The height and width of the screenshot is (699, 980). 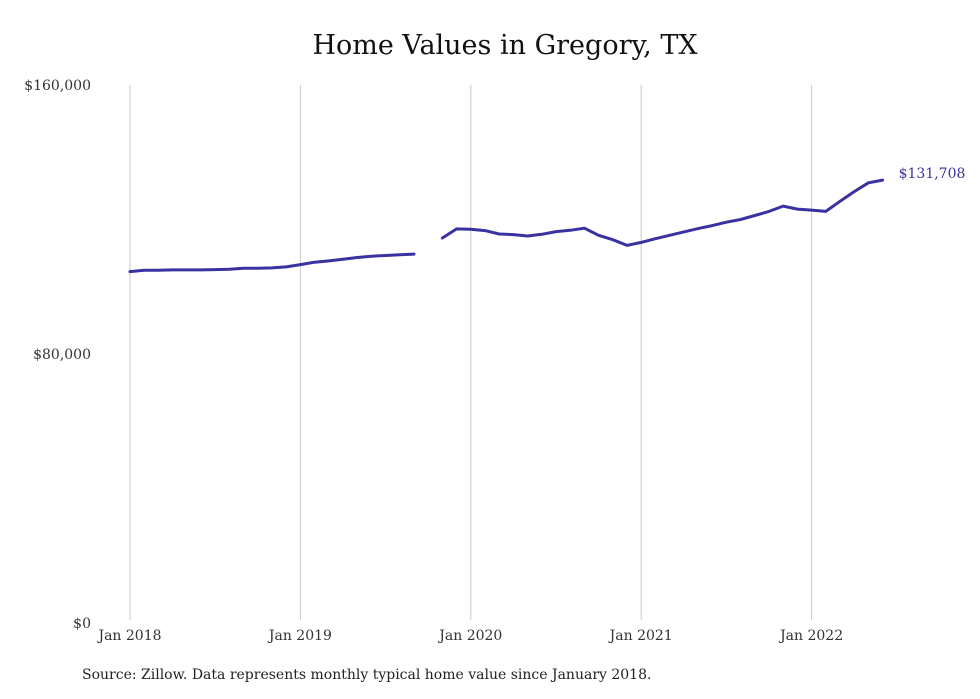 I want to click on y-tick-label: $80,000, so click(x=62, y=355).